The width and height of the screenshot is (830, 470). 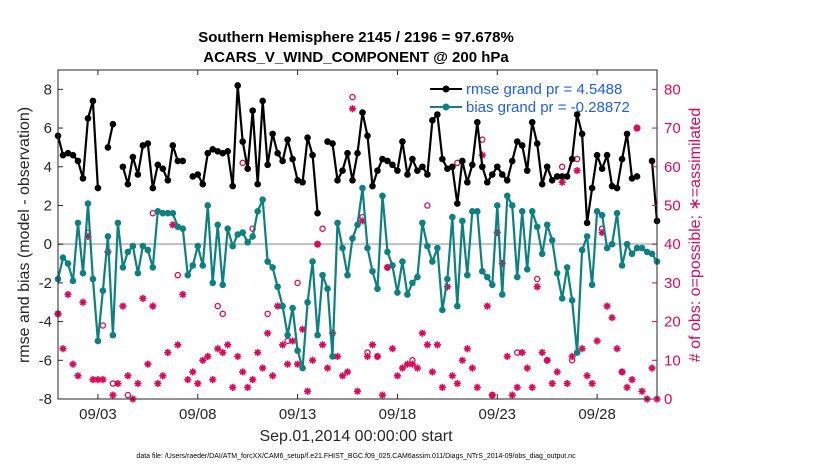 I want to click on y-right-tick-label: 60, so click(x=672, y=167).